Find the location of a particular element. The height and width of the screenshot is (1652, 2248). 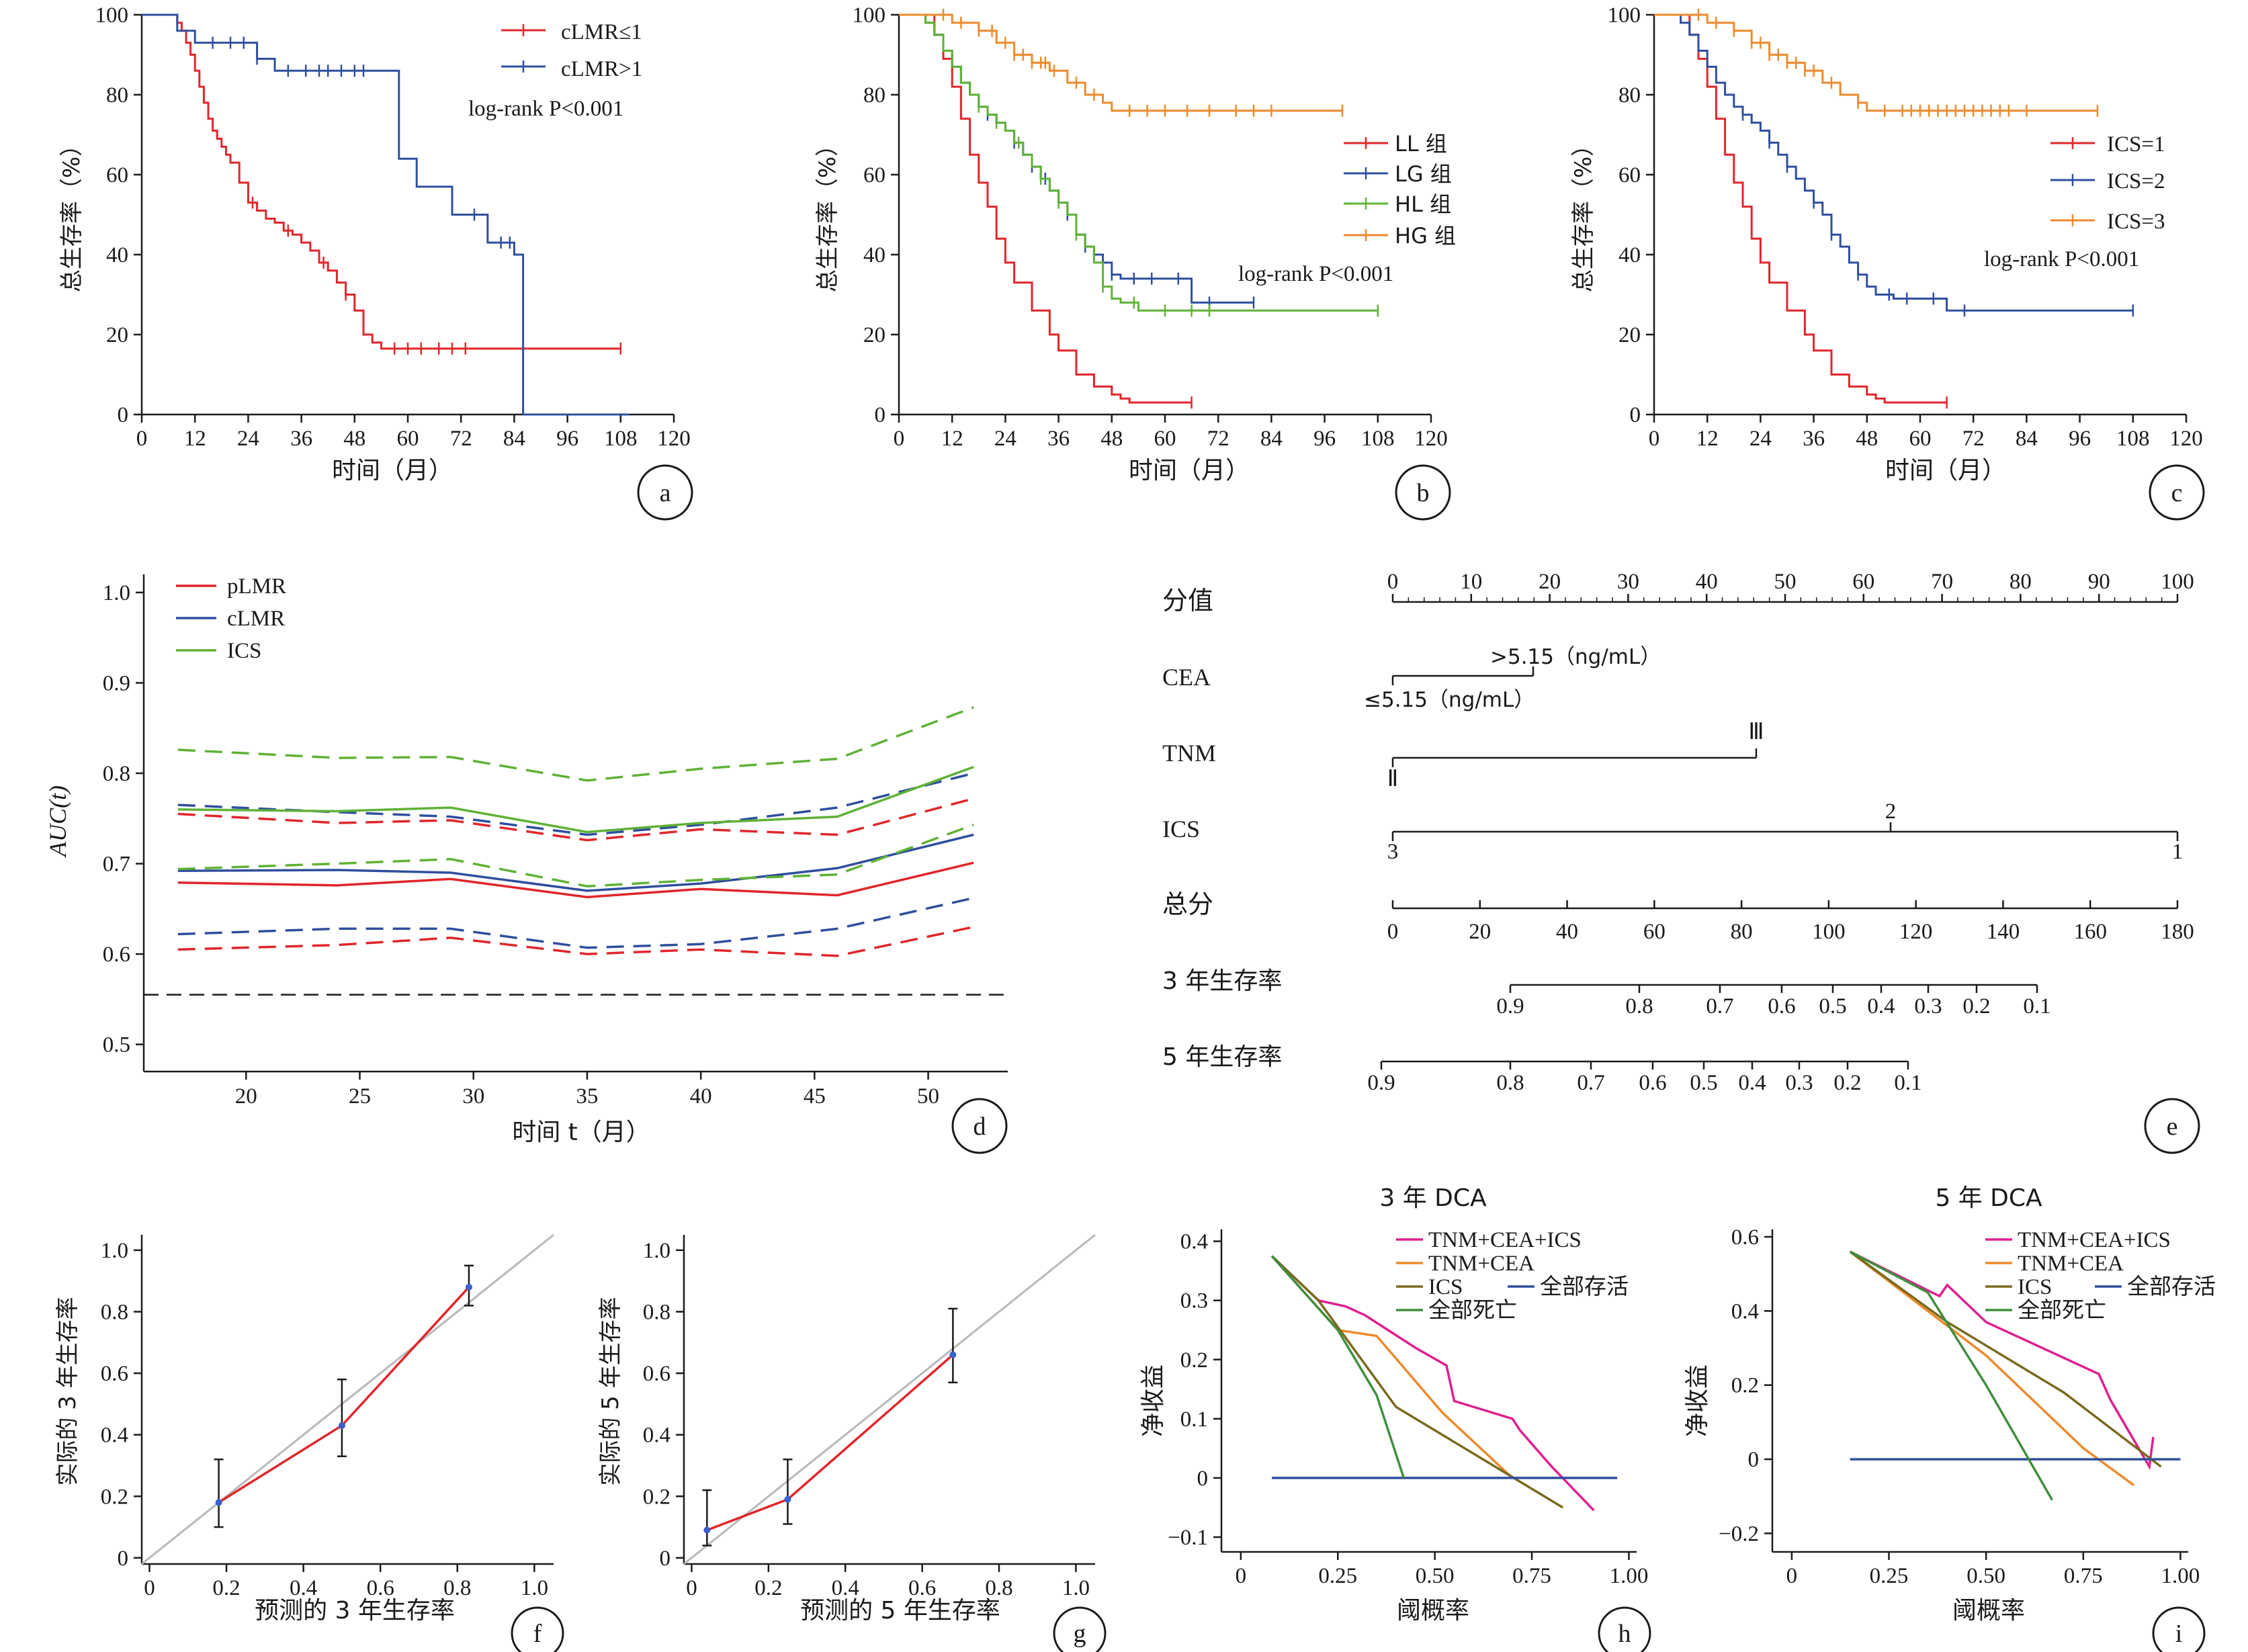

nomogram-surv5-tick-label: 0.9 is located at coordinates (1381, 1083).